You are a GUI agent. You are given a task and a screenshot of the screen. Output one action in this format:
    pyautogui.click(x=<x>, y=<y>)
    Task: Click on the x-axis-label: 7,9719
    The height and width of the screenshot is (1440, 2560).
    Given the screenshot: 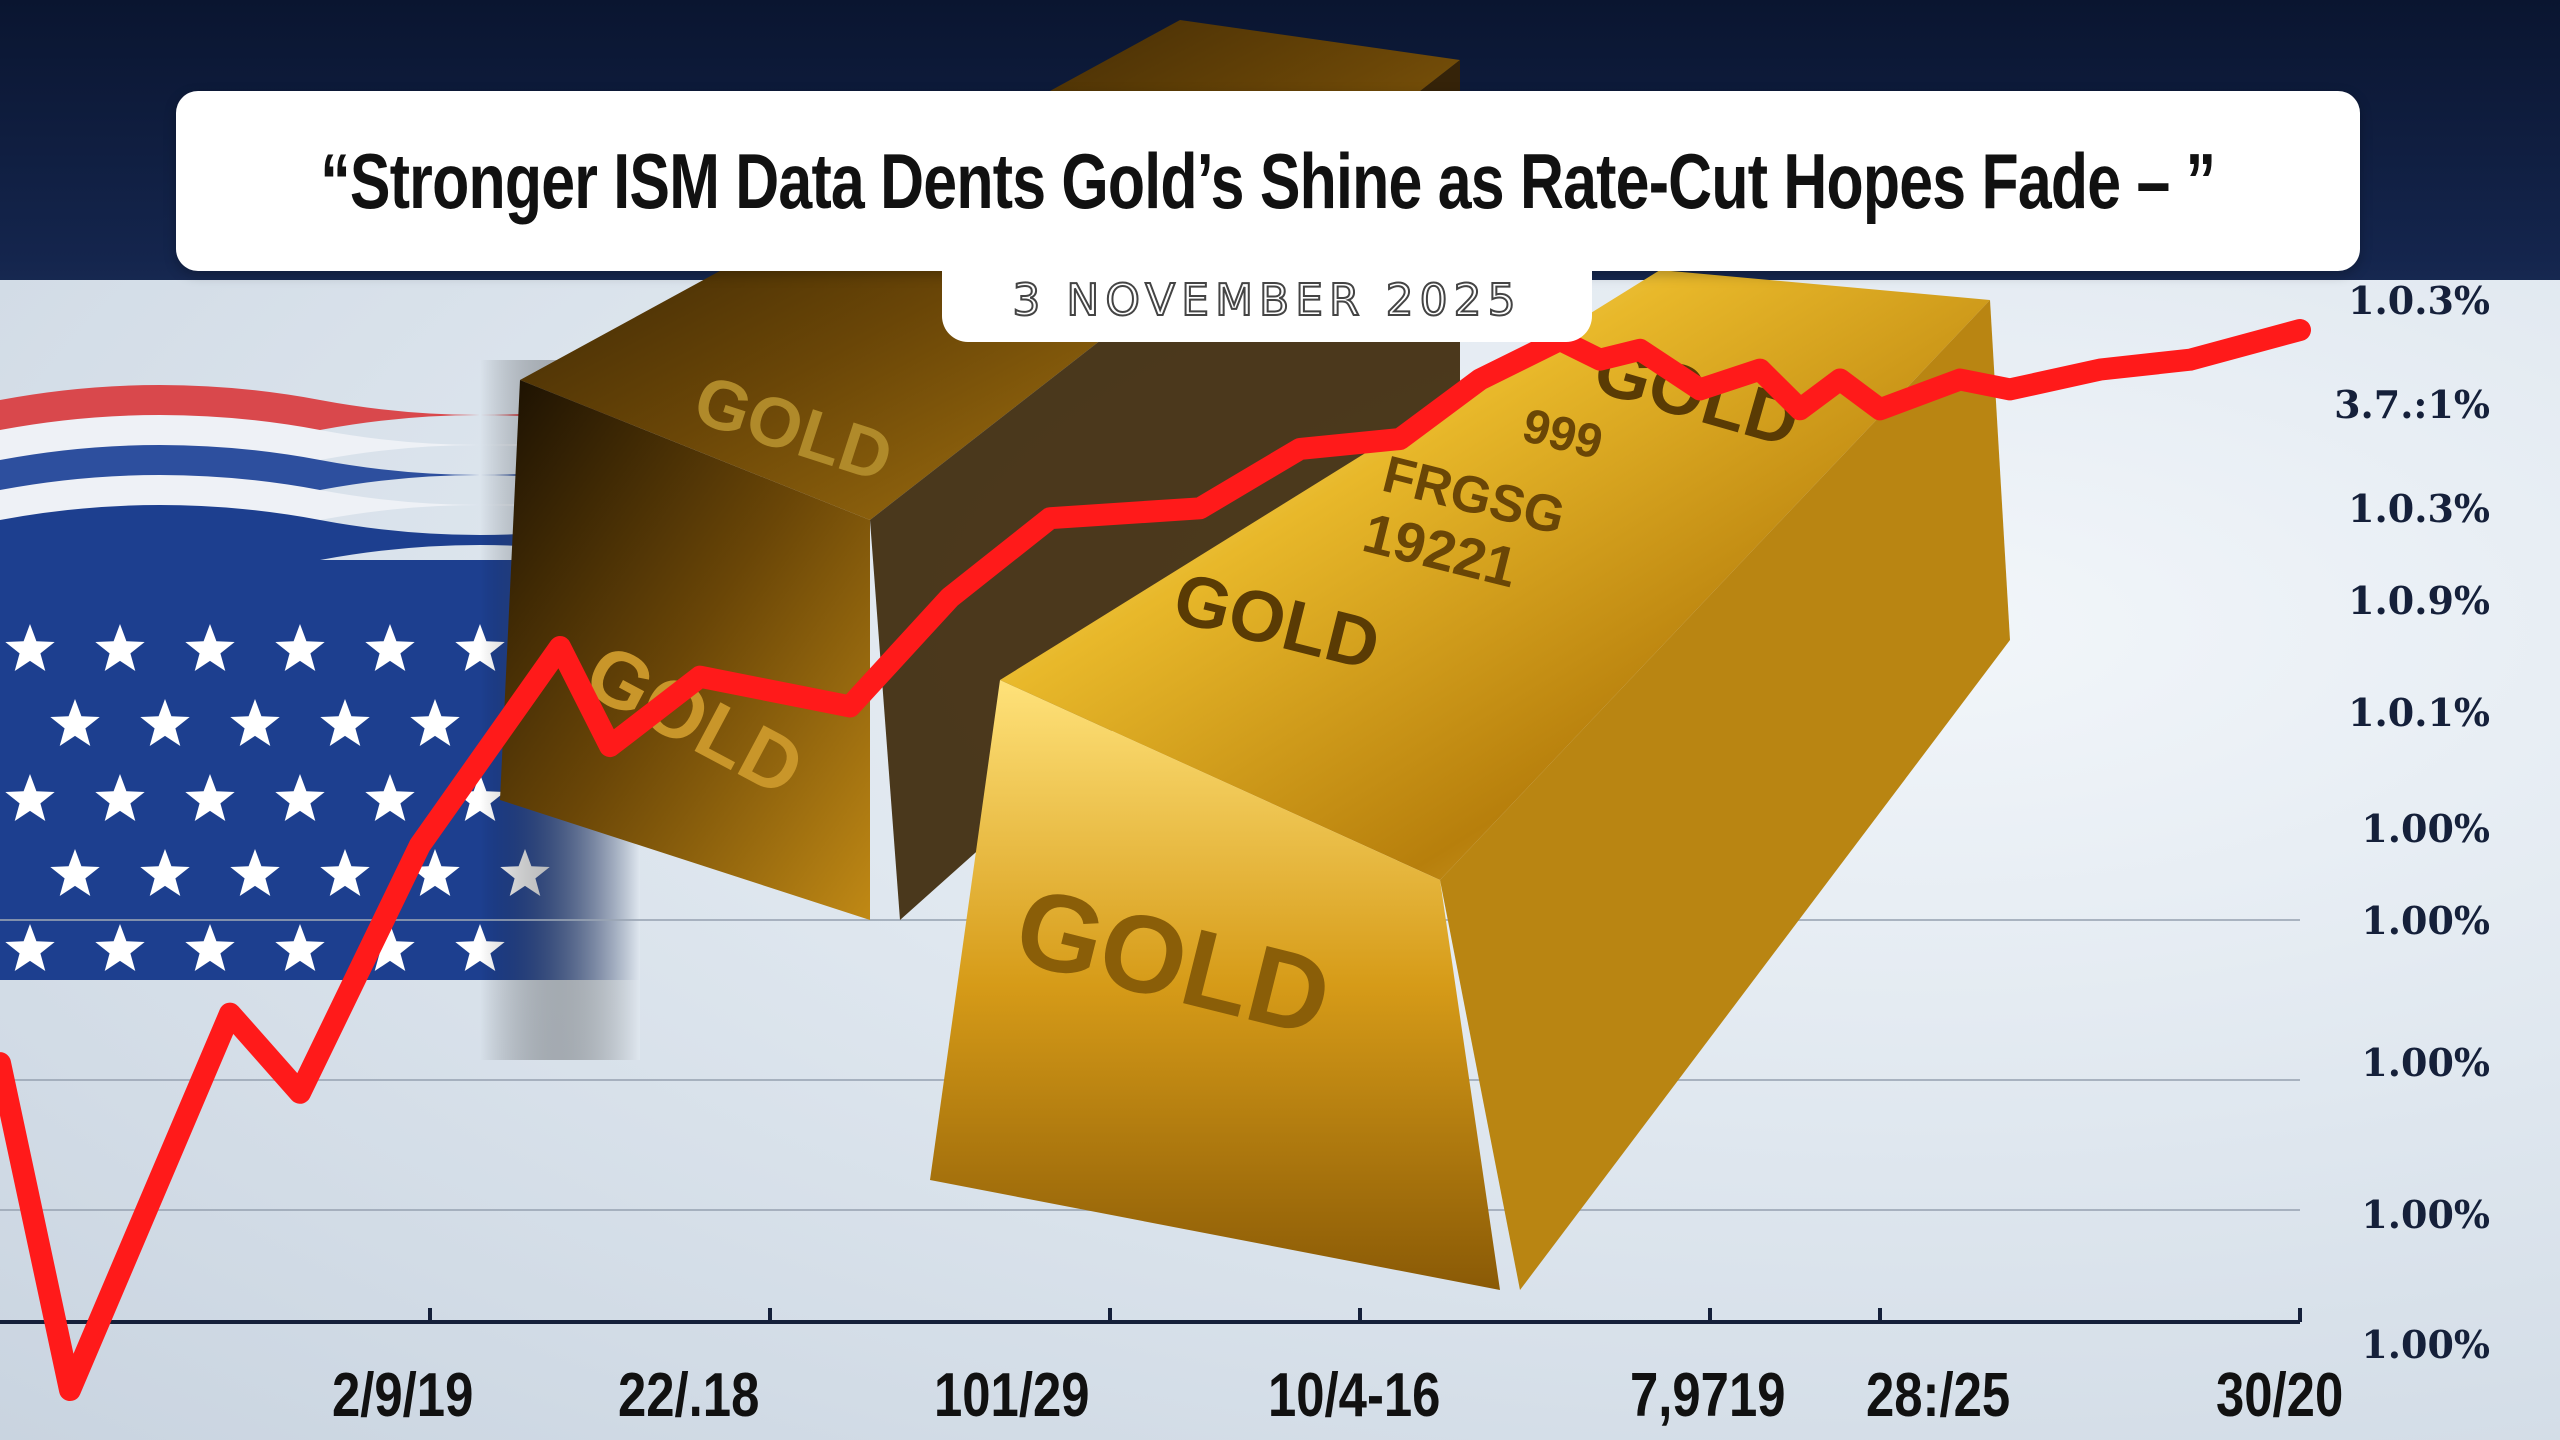 What is the action you would take?
    pyautogui.click(x=1708, y=1395)
    